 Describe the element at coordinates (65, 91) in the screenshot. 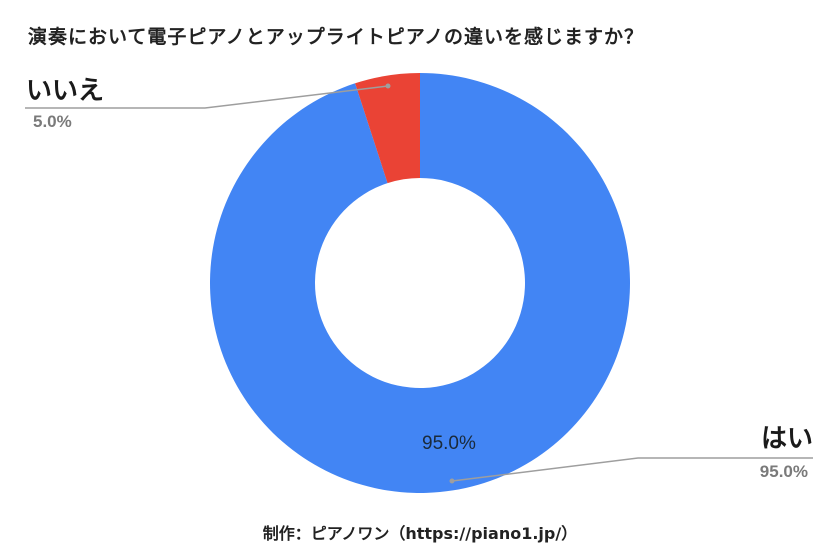

I see `label-no-name: いいえ` at that location.